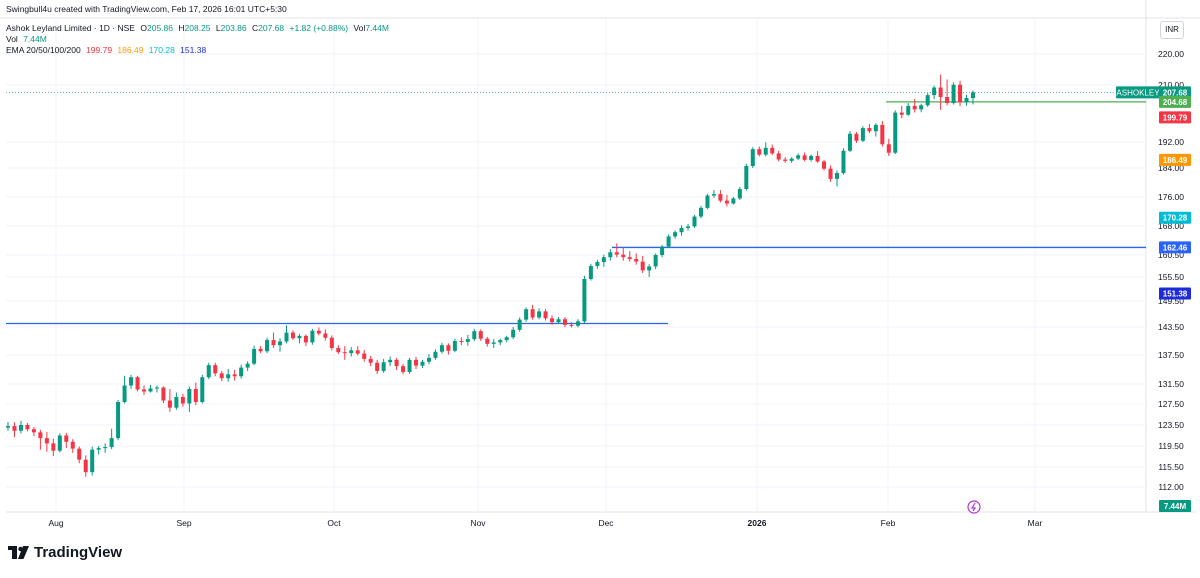  Describe the element at coordinates (974, 507) in the screenshot. I see `earnings-event-icon` at that location.